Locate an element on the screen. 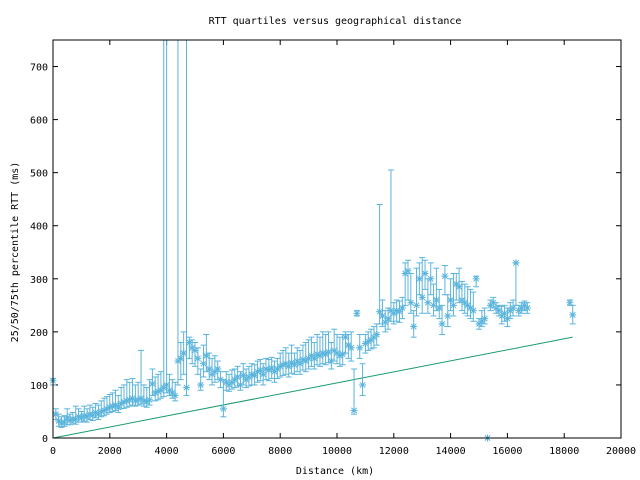 This screenshot has width=640, height=480. x-tick-label: 6000 is located at coordinates (223, 451).